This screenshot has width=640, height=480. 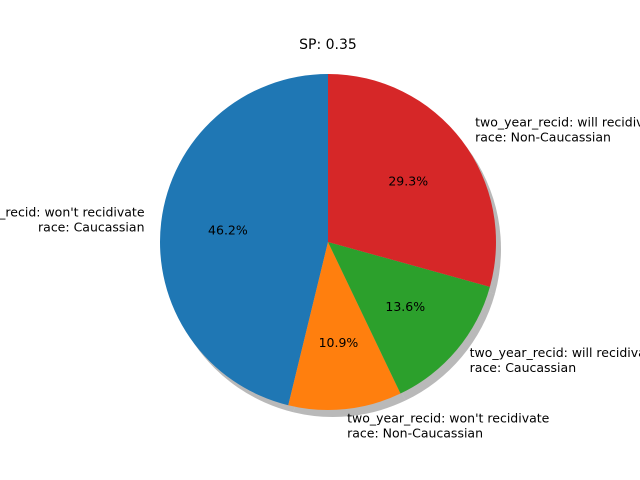 I want to click on pie-percent-label: 13.6%, so click(x=405, y=306).